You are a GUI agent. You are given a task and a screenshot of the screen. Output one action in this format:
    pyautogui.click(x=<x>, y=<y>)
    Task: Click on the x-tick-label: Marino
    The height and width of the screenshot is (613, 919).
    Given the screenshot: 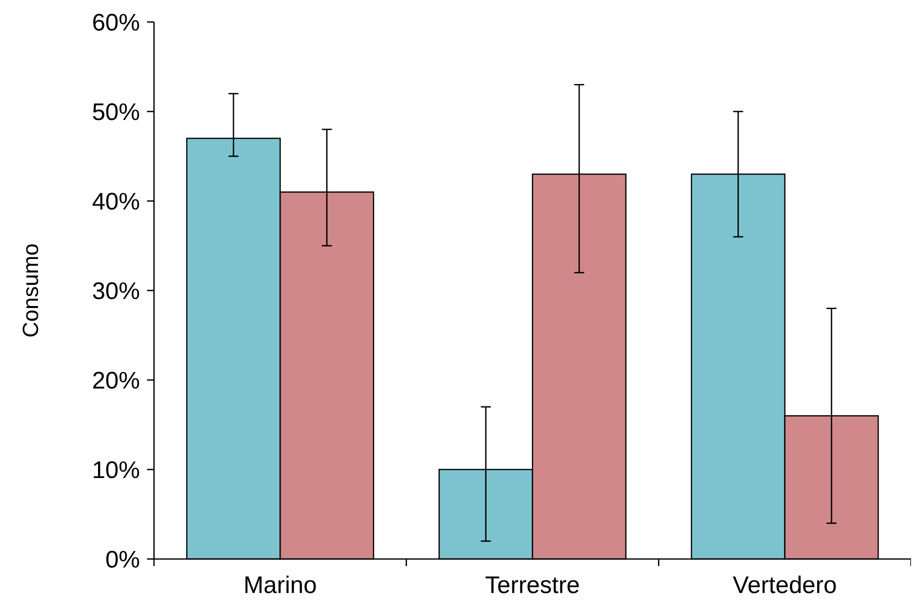 What is the action you would take?
    pyautogui.click(x=280, y=585)
    